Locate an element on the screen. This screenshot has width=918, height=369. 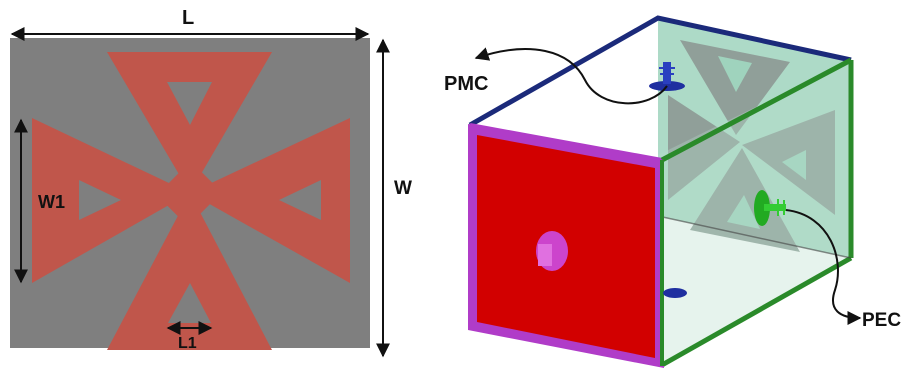
back-patch-slots is located at coordinates (762, 142).